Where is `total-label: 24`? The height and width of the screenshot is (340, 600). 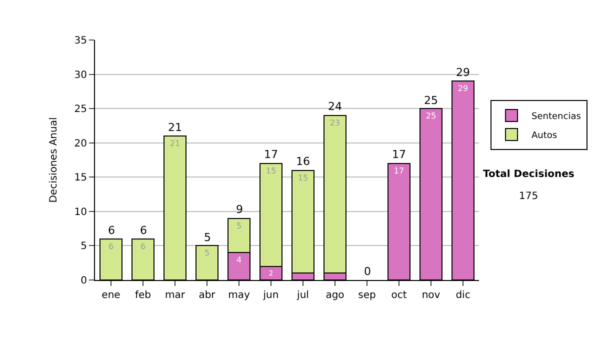
total-label: 24 is located at coordinates (335, 106).